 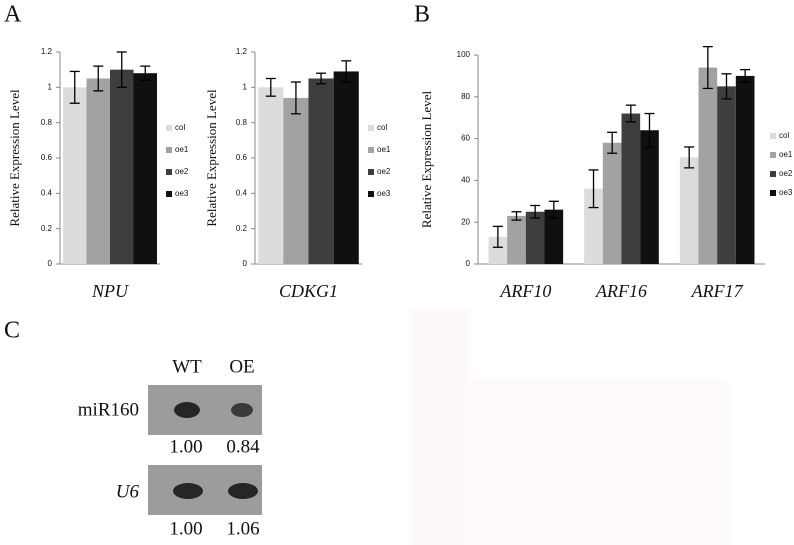 What do you see at coordinates (110, 291) in the screenshot?
I see `x-category-label: NPU` at bounding box center [110, 291].